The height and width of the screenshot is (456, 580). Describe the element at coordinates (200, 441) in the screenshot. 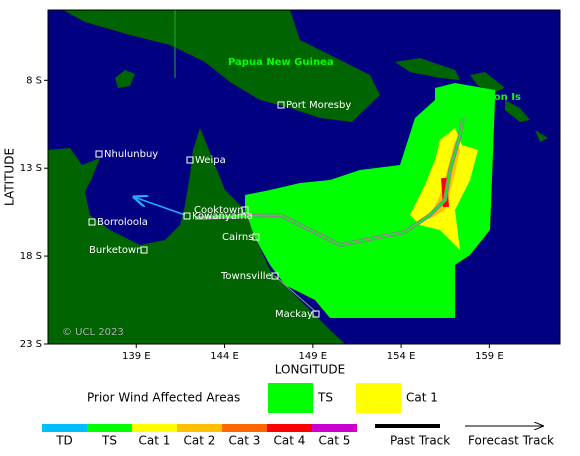

I see `scale-label: Cat 2` at that location.